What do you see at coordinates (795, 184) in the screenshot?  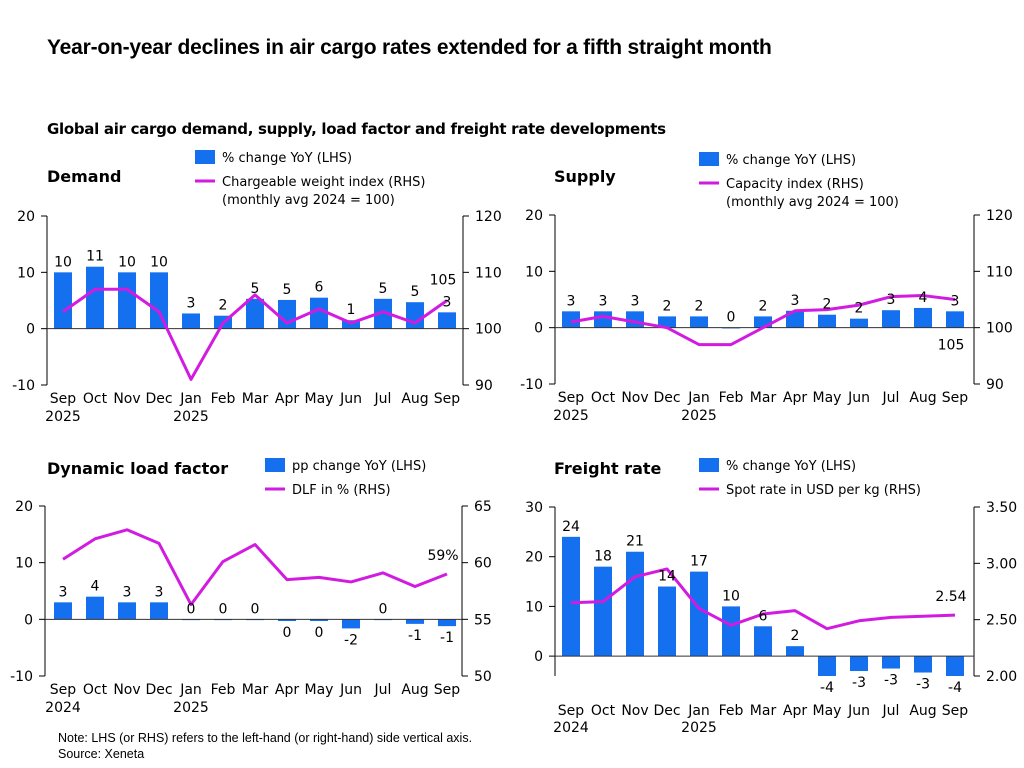 I see `legend-line-label: Capacity index (RHS)` at bounding box center [795, 184].